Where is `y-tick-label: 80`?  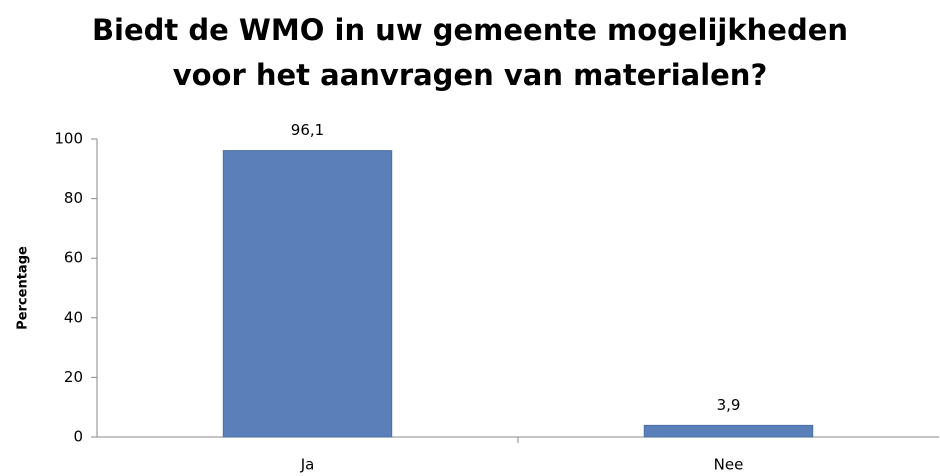 y-tick-label: 80 is located at coordinates (73, 198).